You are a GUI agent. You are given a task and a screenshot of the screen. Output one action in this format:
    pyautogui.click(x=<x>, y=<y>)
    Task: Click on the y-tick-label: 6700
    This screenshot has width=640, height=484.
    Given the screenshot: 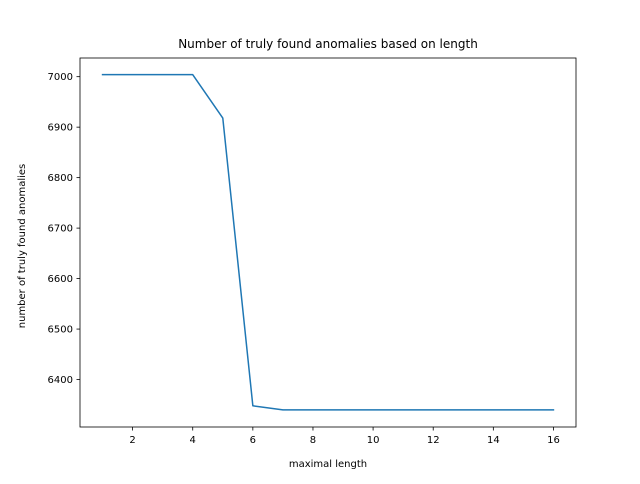 What is the action you would take?
    pyautogui.click(x=60, y=229)
    